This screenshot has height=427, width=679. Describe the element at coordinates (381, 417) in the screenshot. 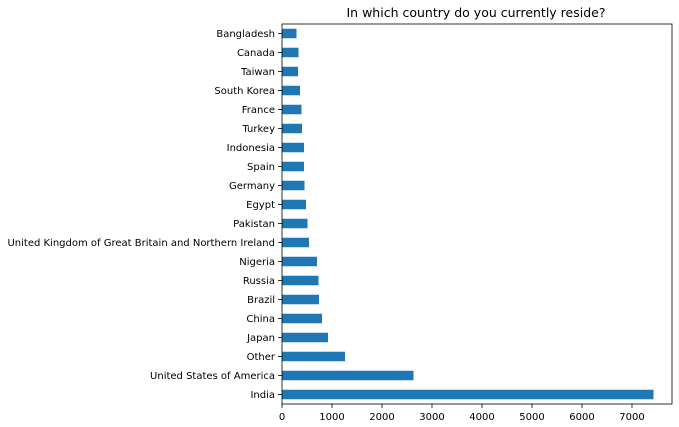

I see `x-tick-label: 2000` at that location.